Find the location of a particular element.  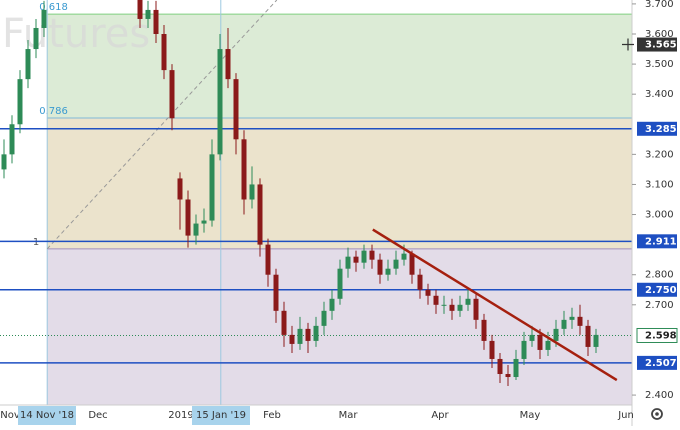

fib-label: 1 is located at coordinates (36, 242).